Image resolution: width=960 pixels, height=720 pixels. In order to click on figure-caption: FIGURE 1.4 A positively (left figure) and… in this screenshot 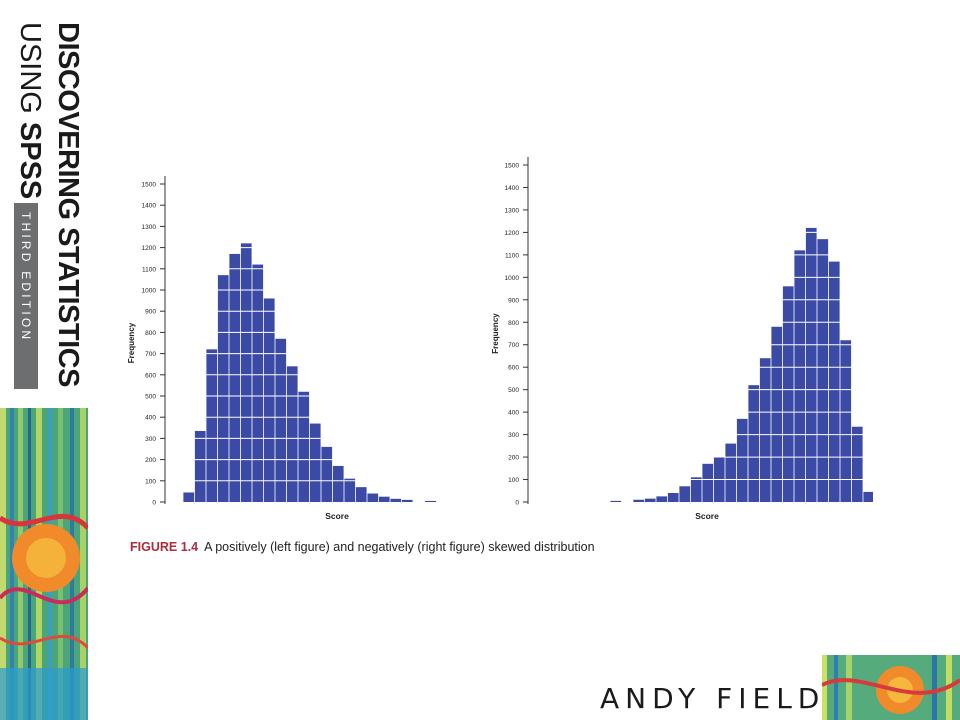, I will do `click(362, 547)`.